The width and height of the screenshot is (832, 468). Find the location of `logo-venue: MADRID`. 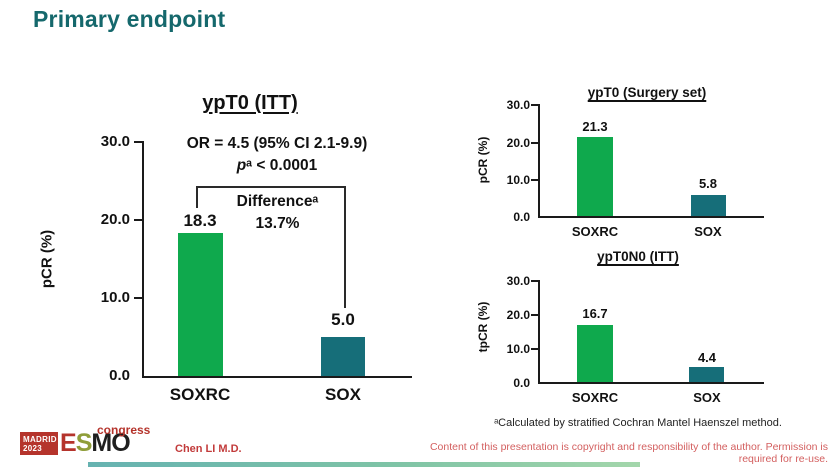

logo-venue: MADRID is located at coordinates (40, 439).